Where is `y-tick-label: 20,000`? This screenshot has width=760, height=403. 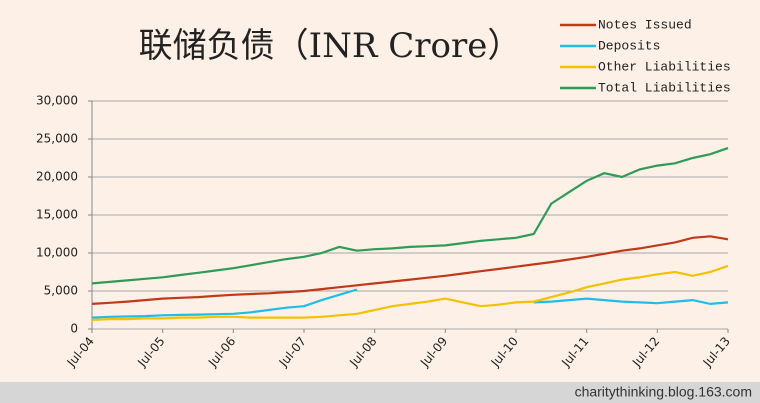
y-tick-label: 20,000 is located at coordinates (57, 177).